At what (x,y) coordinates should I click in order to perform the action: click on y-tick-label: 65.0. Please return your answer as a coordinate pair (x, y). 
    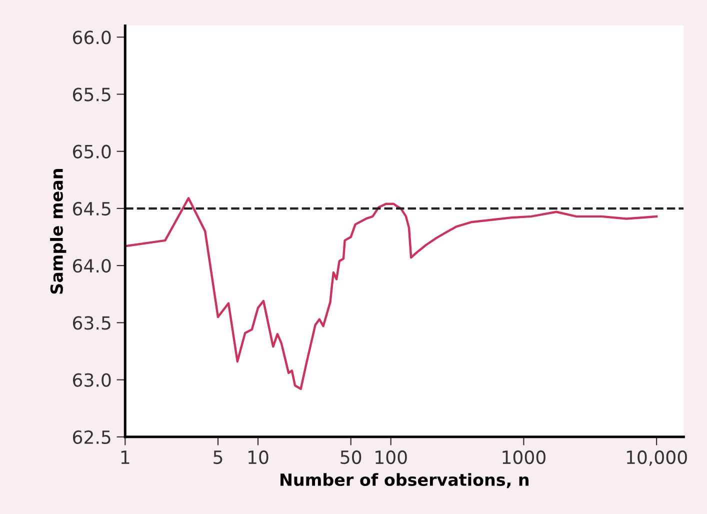
    Looking at the image, I should click on (92, 151).